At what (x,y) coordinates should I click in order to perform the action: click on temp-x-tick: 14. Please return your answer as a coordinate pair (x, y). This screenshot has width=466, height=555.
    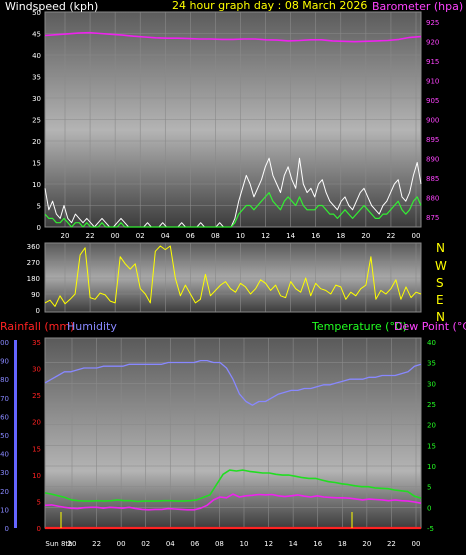
    Looking at the image, I should click on (293, 544).